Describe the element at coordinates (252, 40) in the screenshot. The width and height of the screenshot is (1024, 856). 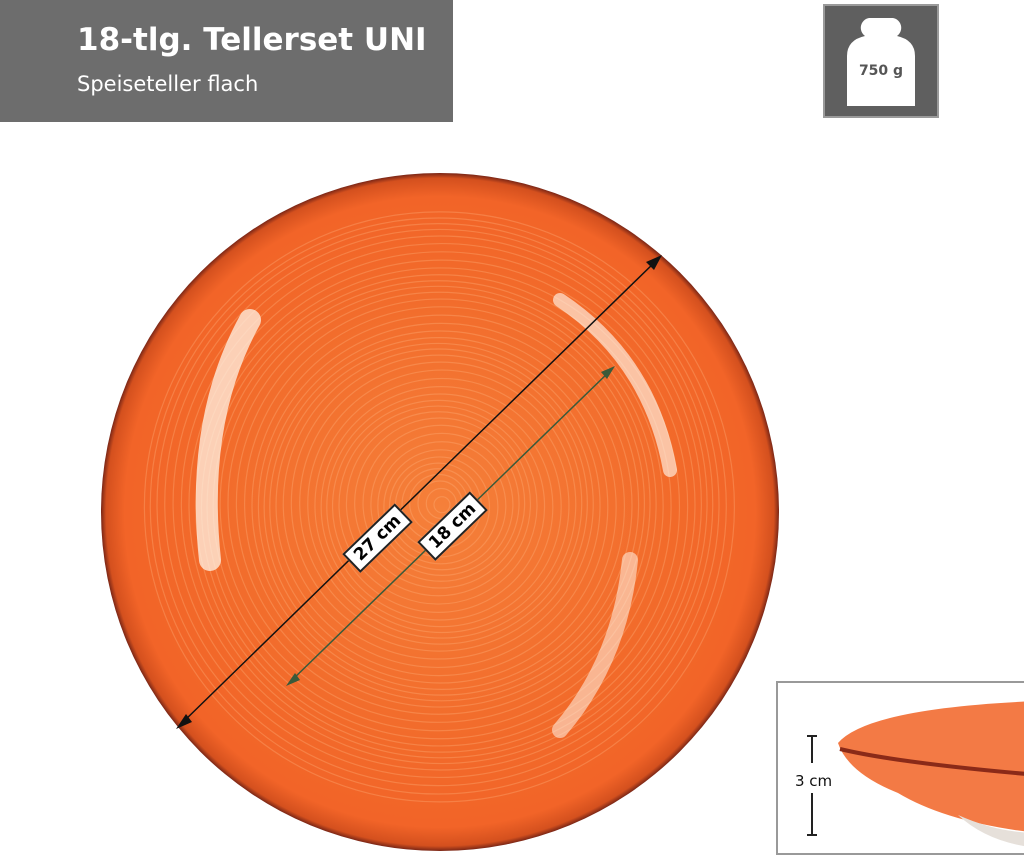
I see `product-title: 18-tlg. Tellerset UNI` at that location.